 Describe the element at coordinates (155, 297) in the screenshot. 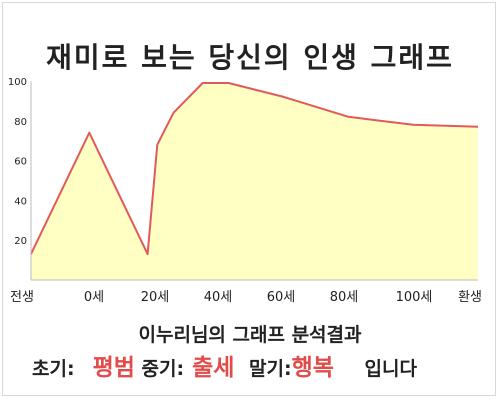

I see `x-tick-label: 20세` at that location.